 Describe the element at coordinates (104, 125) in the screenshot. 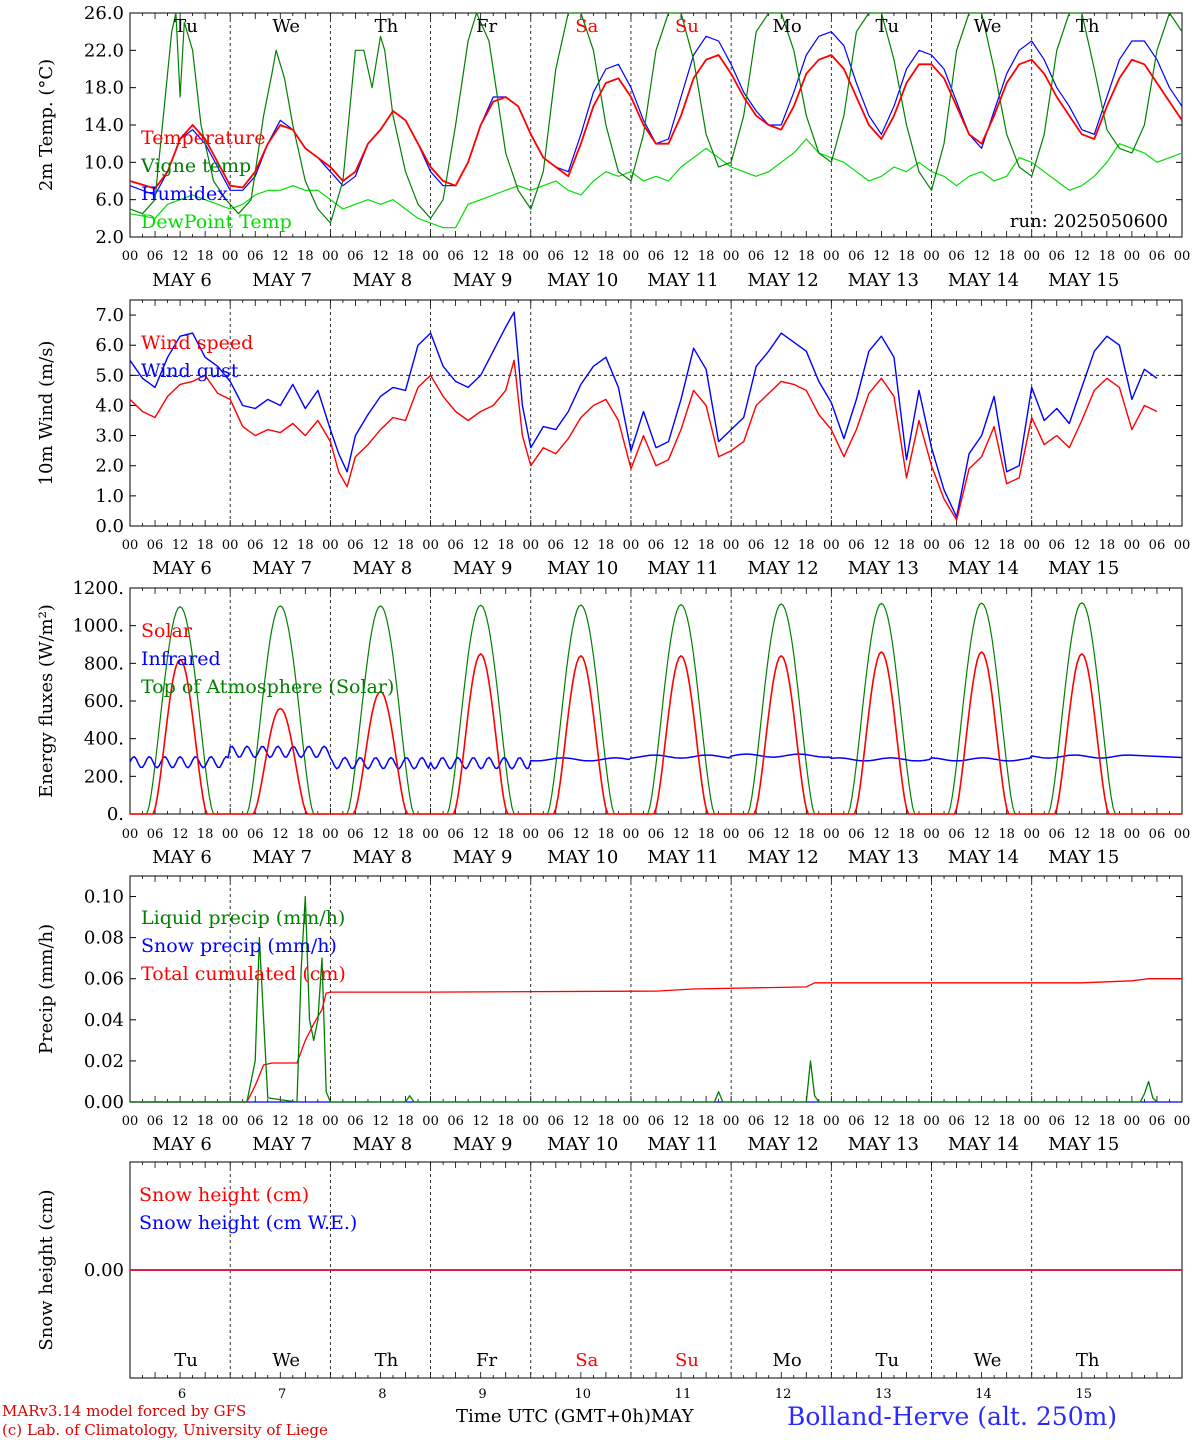

I see `y-tick-label: 14.0` at that location.